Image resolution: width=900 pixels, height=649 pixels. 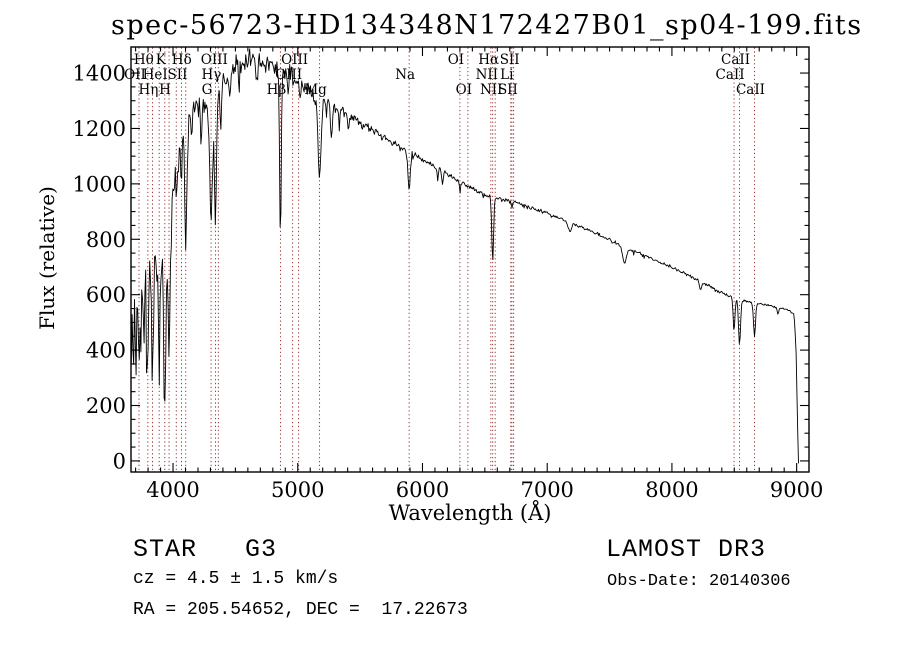 I want to click on y-axis-label: Flux (relative), so click(x=47, y=258).